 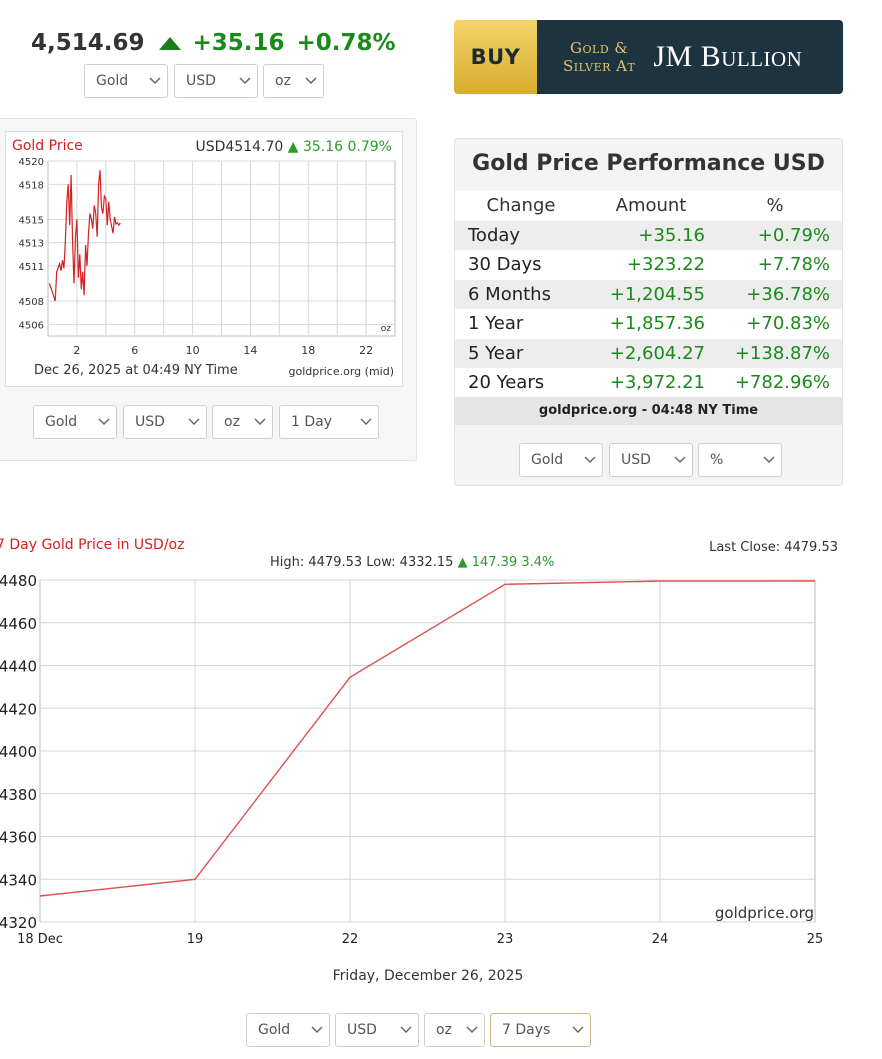 I want to click on select-value: %, so click(x=717, y=460).